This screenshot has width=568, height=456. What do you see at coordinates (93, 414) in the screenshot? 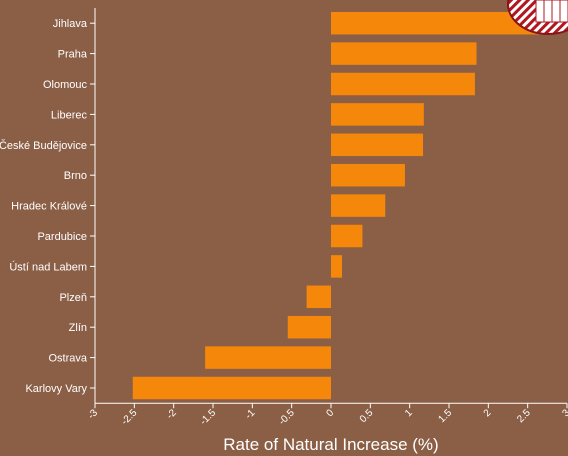
I see `x-tick-label: -3` at bounding box center [93, 414].